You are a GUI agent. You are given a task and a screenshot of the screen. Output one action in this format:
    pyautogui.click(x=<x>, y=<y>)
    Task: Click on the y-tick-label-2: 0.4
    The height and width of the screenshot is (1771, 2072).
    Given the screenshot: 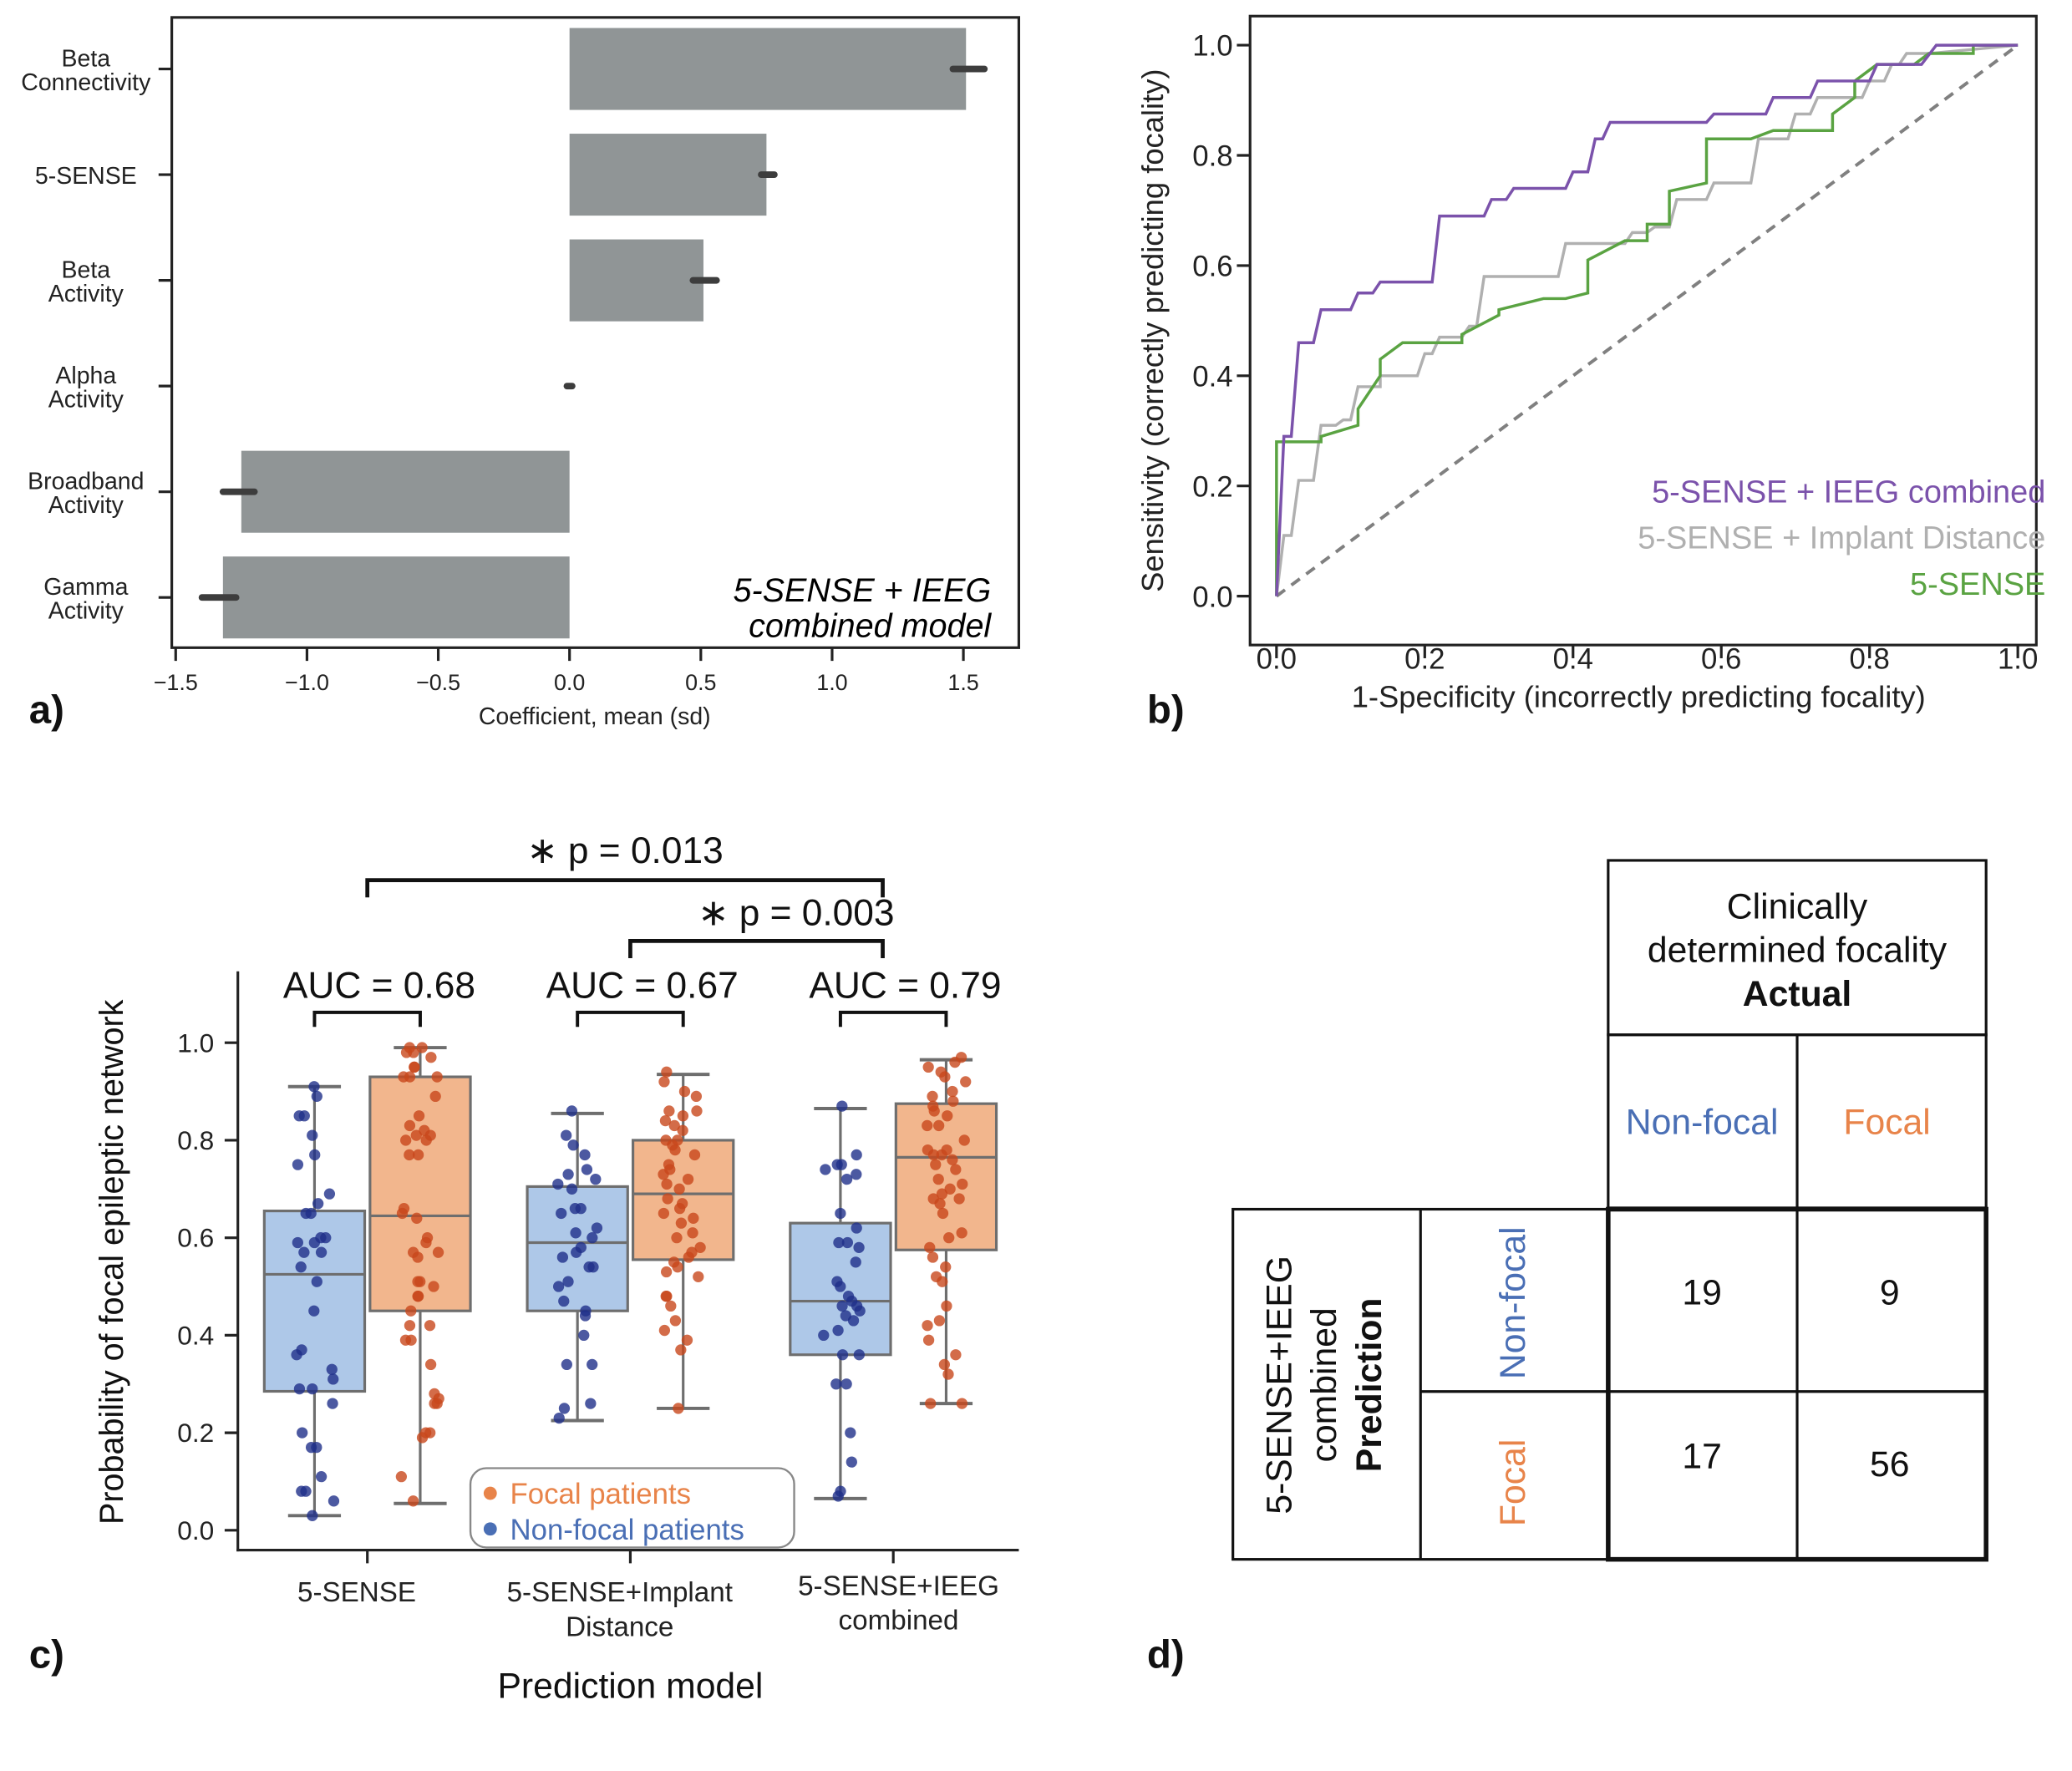 What is the action you would take?
    pyautogui.click(x=195, y=1335)
    